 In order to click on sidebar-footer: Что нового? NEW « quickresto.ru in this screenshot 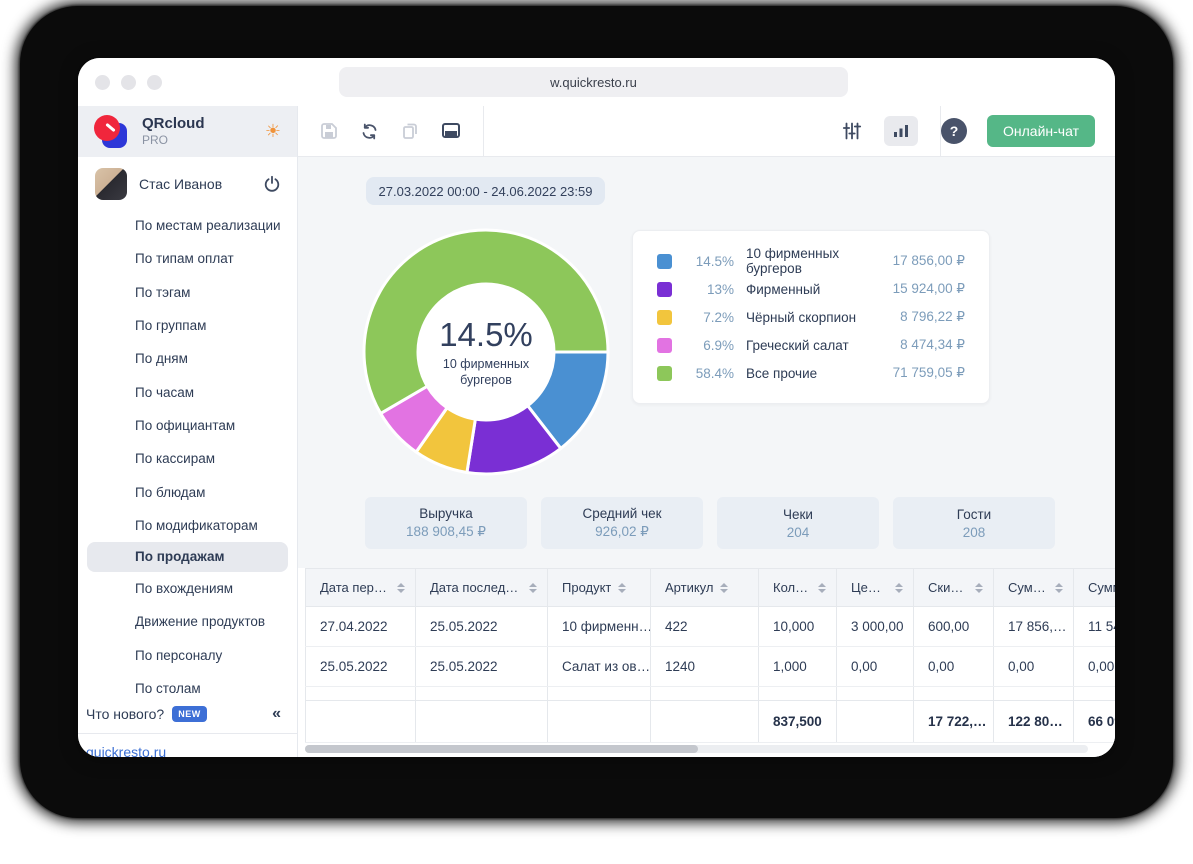, I will do `click(187, 731)`.